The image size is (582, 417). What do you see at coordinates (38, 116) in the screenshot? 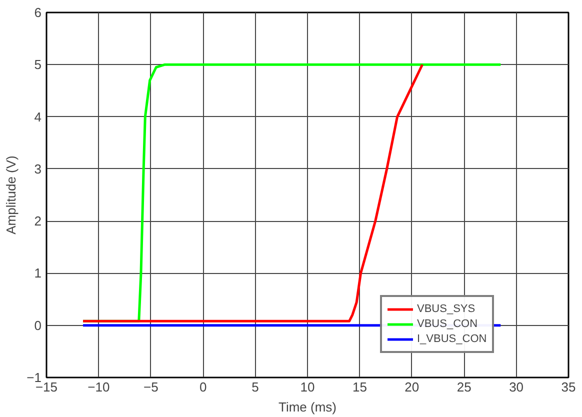
I see `y-tick-label: 4` at bounding box center [38, 116].